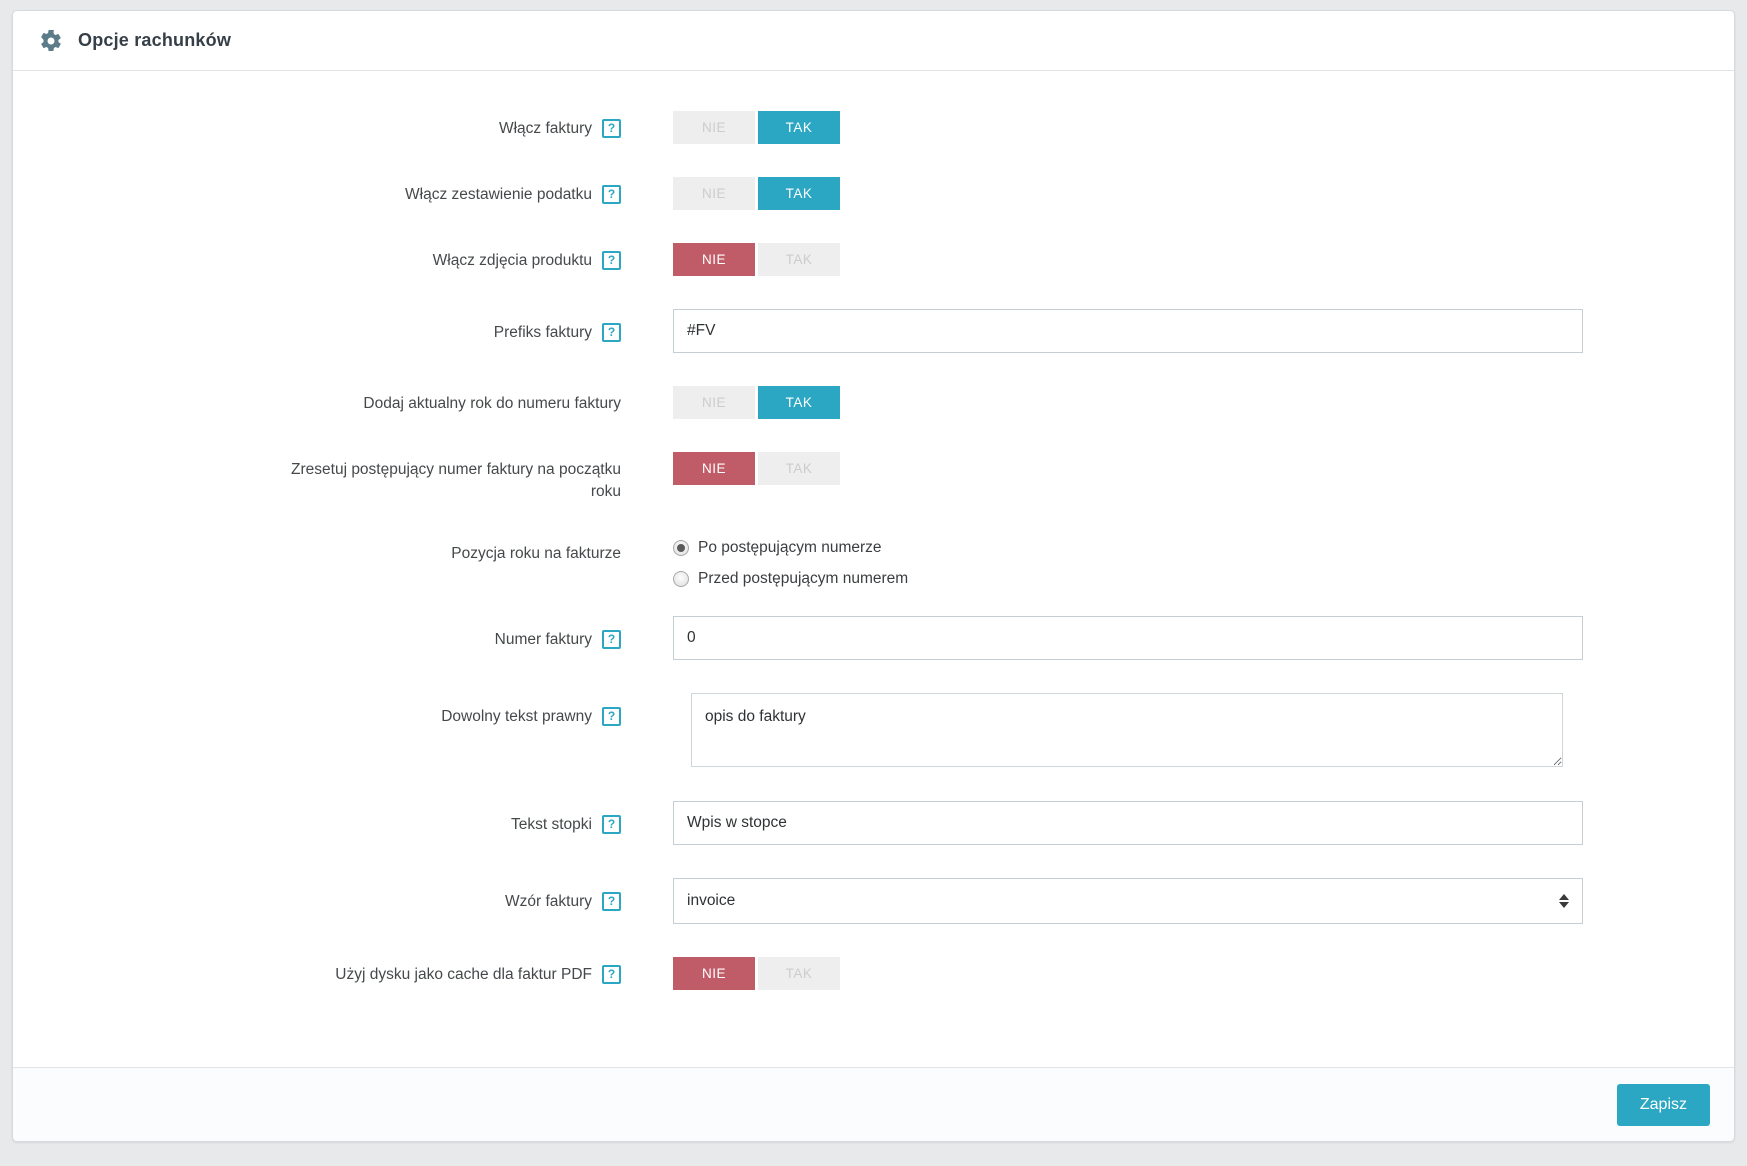 The height and width of the screenshot is (1166, 1747). What do you see at coordinates (1128, 638) in the screenshot?
I see `invoice-number-input` at bounding box center [1128, 638].